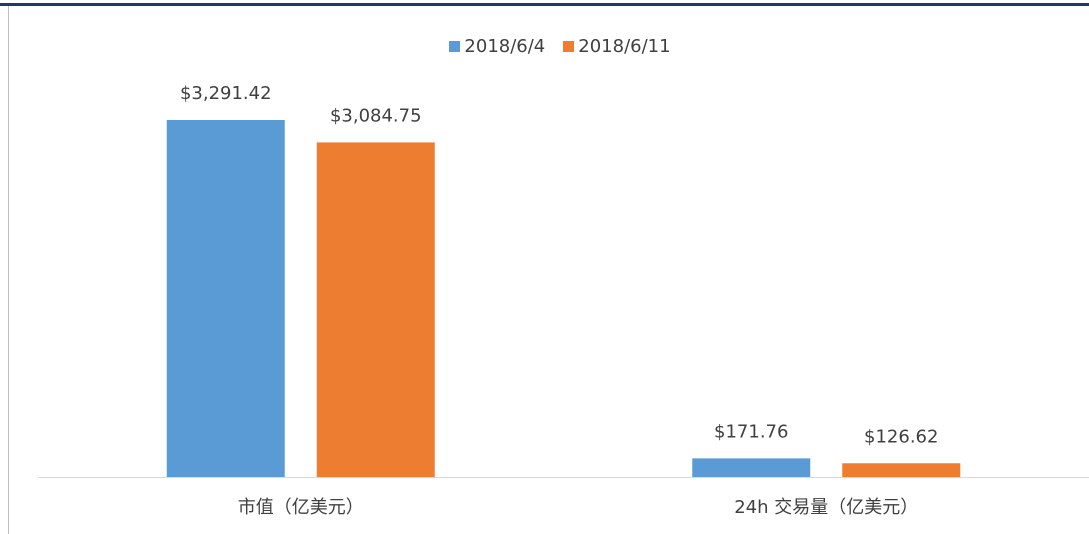 This screenshot has width=1089, height=534. What do you see at coordinates (226, 93) in the screenshot?
I see `data-label: $3,291.42` at bounding box center [226, 93].